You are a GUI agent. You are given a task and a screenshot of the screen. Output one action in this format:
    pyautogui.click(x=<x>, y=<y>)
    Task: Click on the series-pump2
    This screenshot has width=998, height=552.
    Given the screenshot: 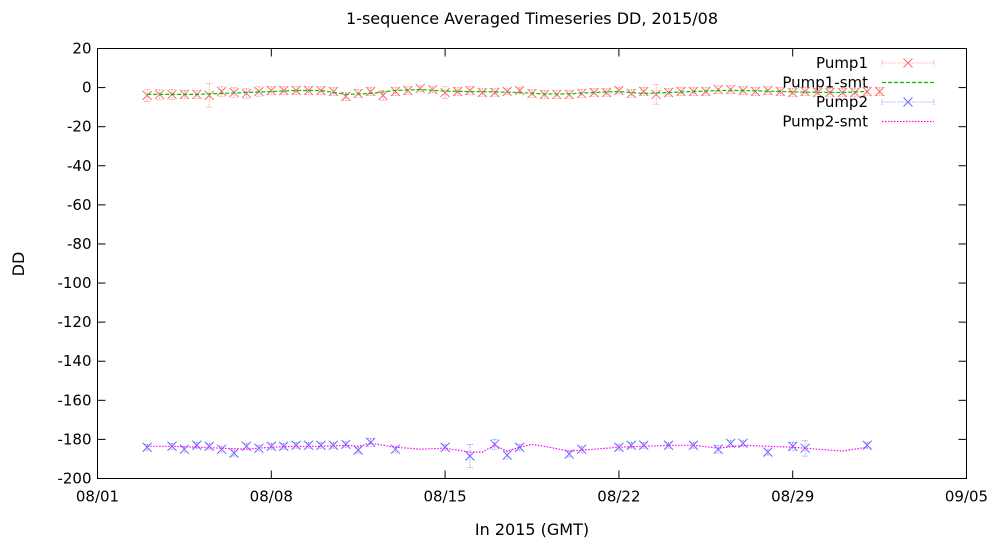 What is the action you would take?
    pyautogui.click(x=507, y=453)
    